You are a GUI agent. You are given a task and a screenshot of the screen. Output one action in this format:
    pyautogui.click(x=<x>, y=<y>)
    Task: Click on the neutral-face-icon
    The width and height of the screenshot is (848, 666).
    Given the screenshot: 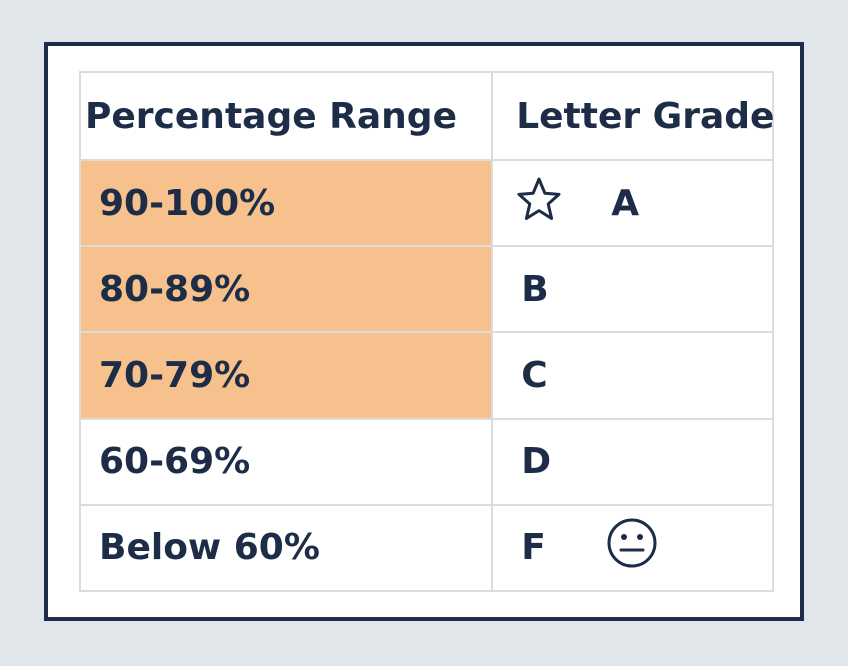 What is the action you would take?
    pyautogui.click(x=632, y=547)
    